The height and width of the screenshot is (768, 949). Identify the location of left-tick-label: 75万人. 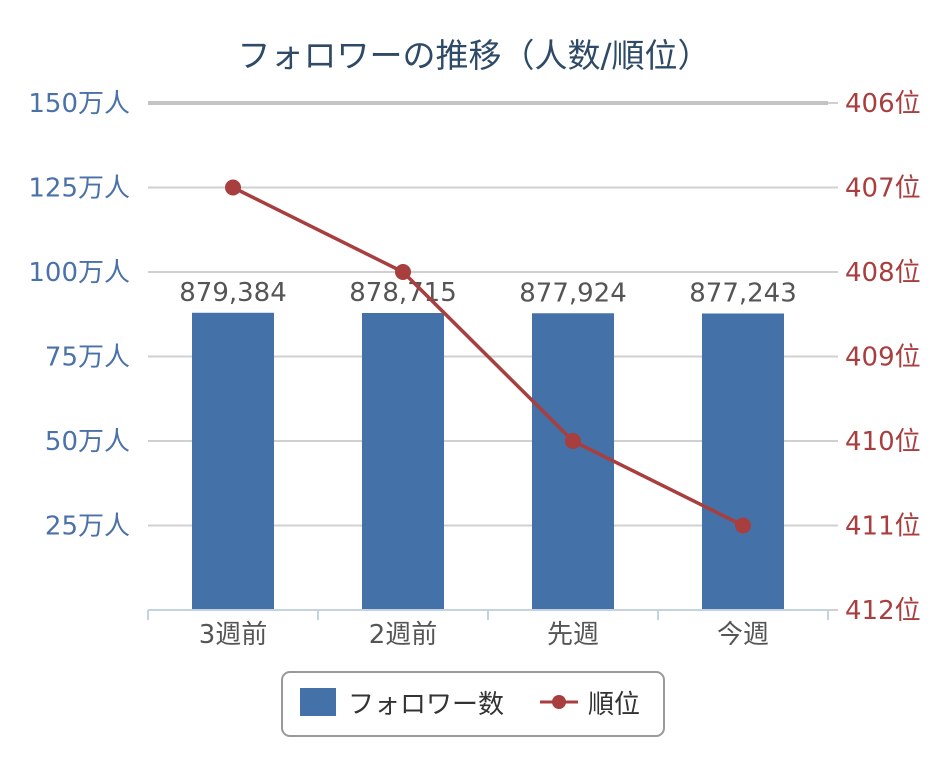
(87, 358).